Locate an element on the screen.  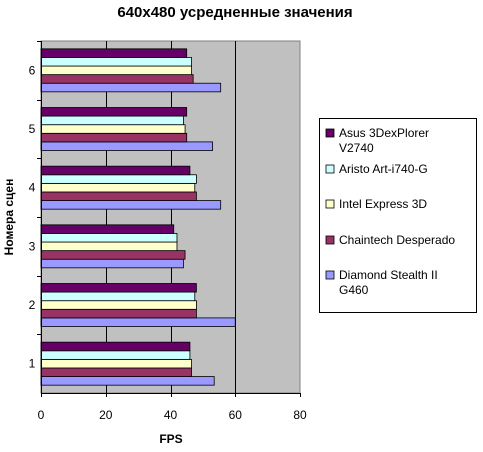
x-tick-label: 20 is located at coordinates (106, 415).